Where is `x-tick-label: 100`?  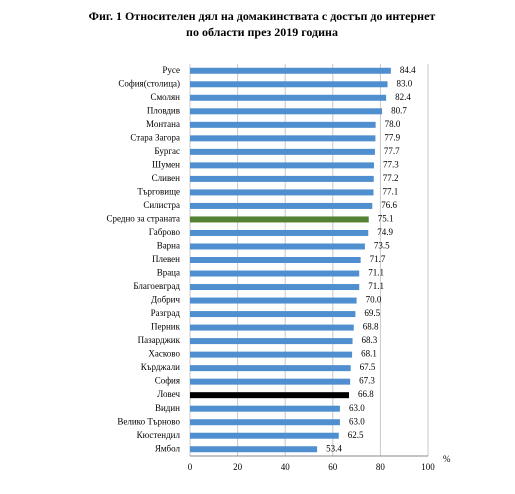
x-tick-label: 100 is located at coordinates (428, 467).